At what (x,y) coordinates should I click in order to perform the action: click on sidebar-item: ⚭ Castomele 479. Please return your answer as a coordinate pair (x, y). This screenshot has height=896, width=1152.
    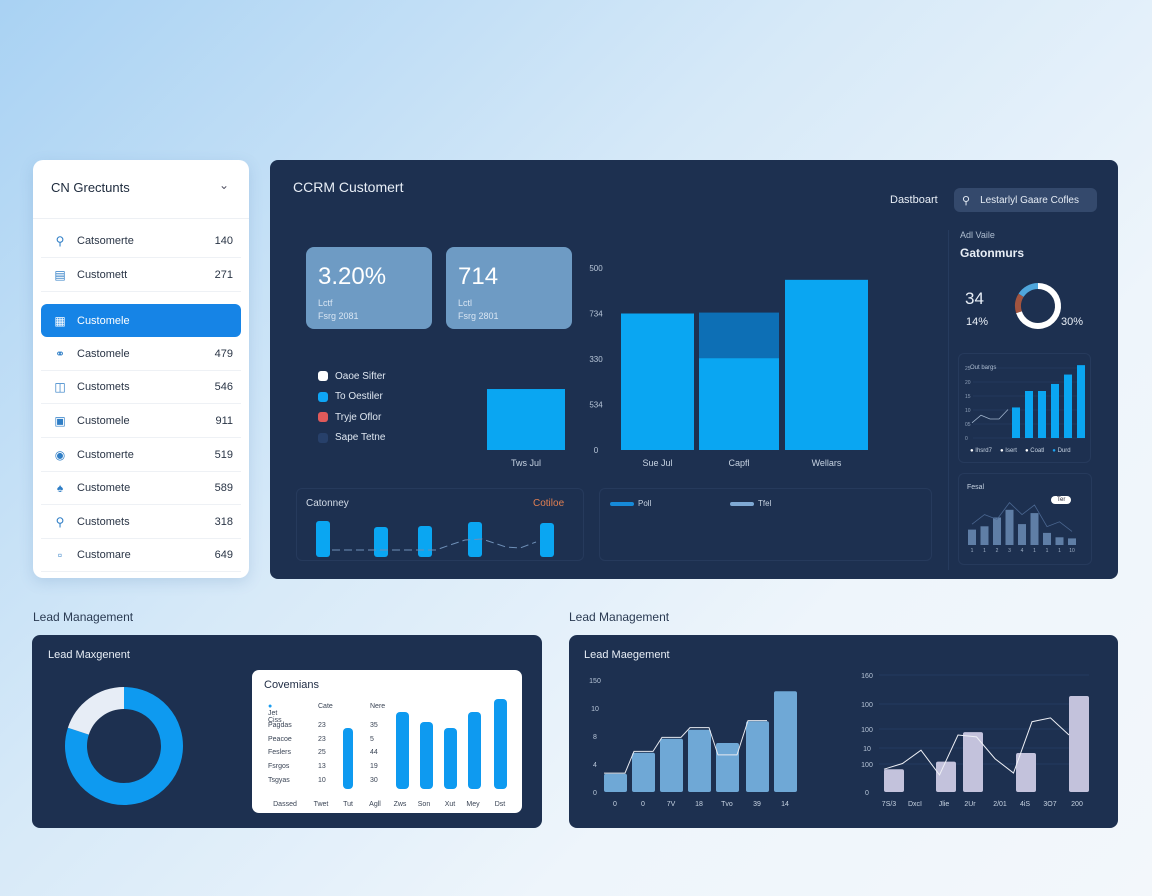
    Looking at the image, I should click on (141, 354).